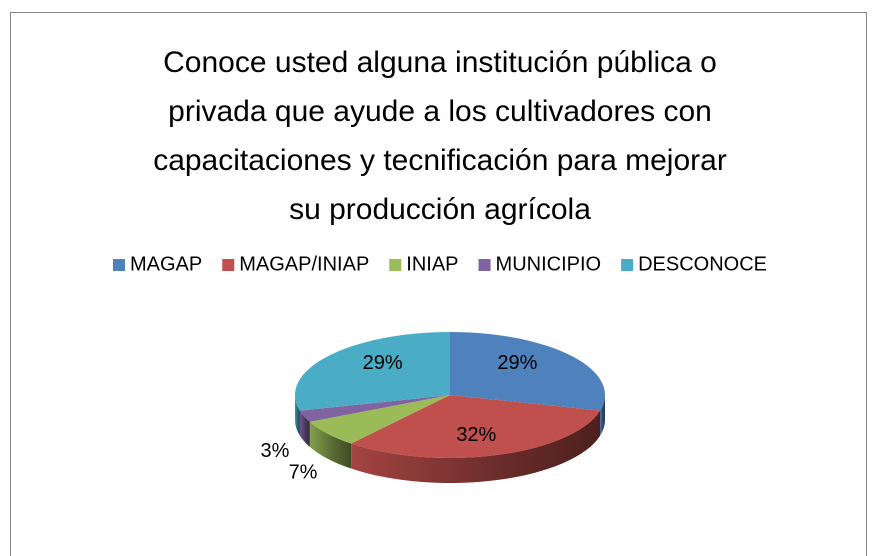  Describe the element at coordinates (432, 264) in the screenshot. I see `legend-label: INIAP` at that location.